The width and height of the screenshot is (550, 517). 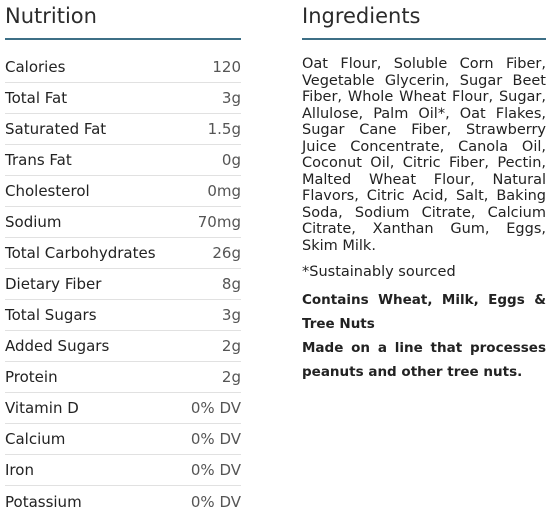 What do you see at coordinates (226, 67) in the screenshot?
I see `nutrient-value: 120` at bounding box center [226, 67].